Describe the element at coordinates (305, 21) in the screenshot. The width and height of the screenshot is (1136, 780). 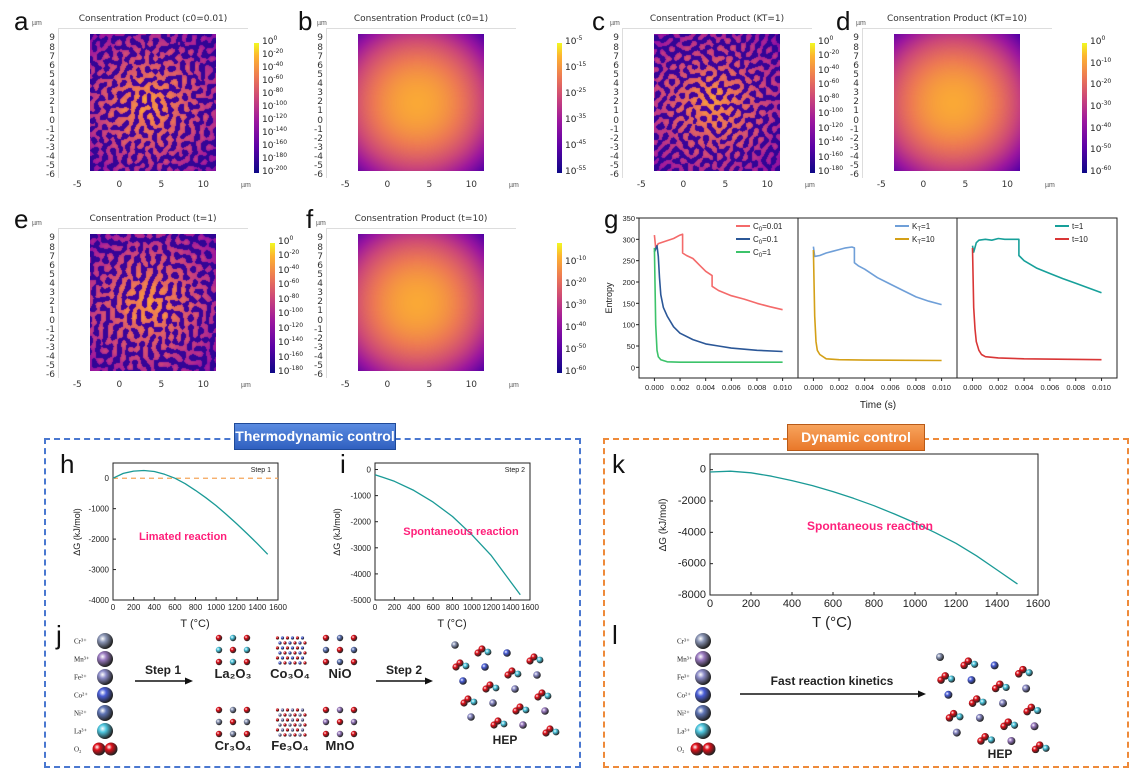
I see `panel-label-b: b` at that location.